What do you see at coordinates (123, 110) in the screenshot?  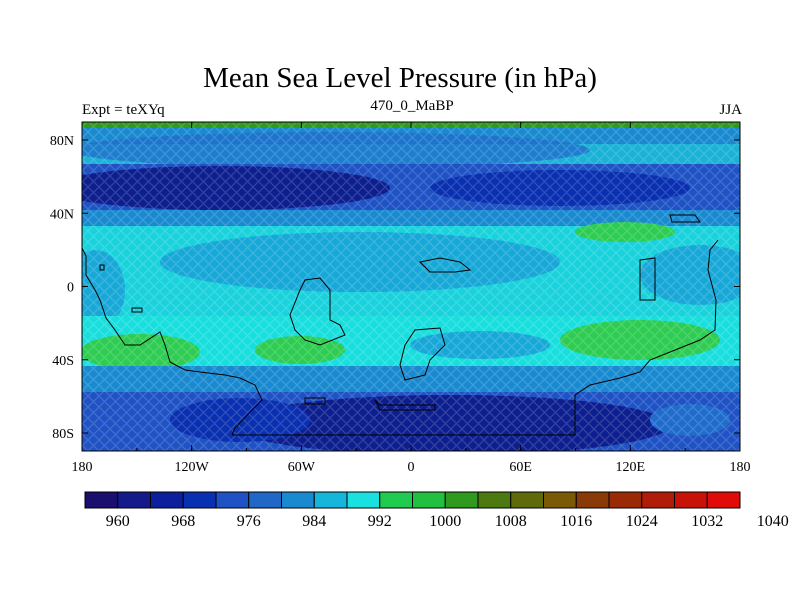 I see `experiment-label: Expt = teXYq` at bounding box center [123, 110].